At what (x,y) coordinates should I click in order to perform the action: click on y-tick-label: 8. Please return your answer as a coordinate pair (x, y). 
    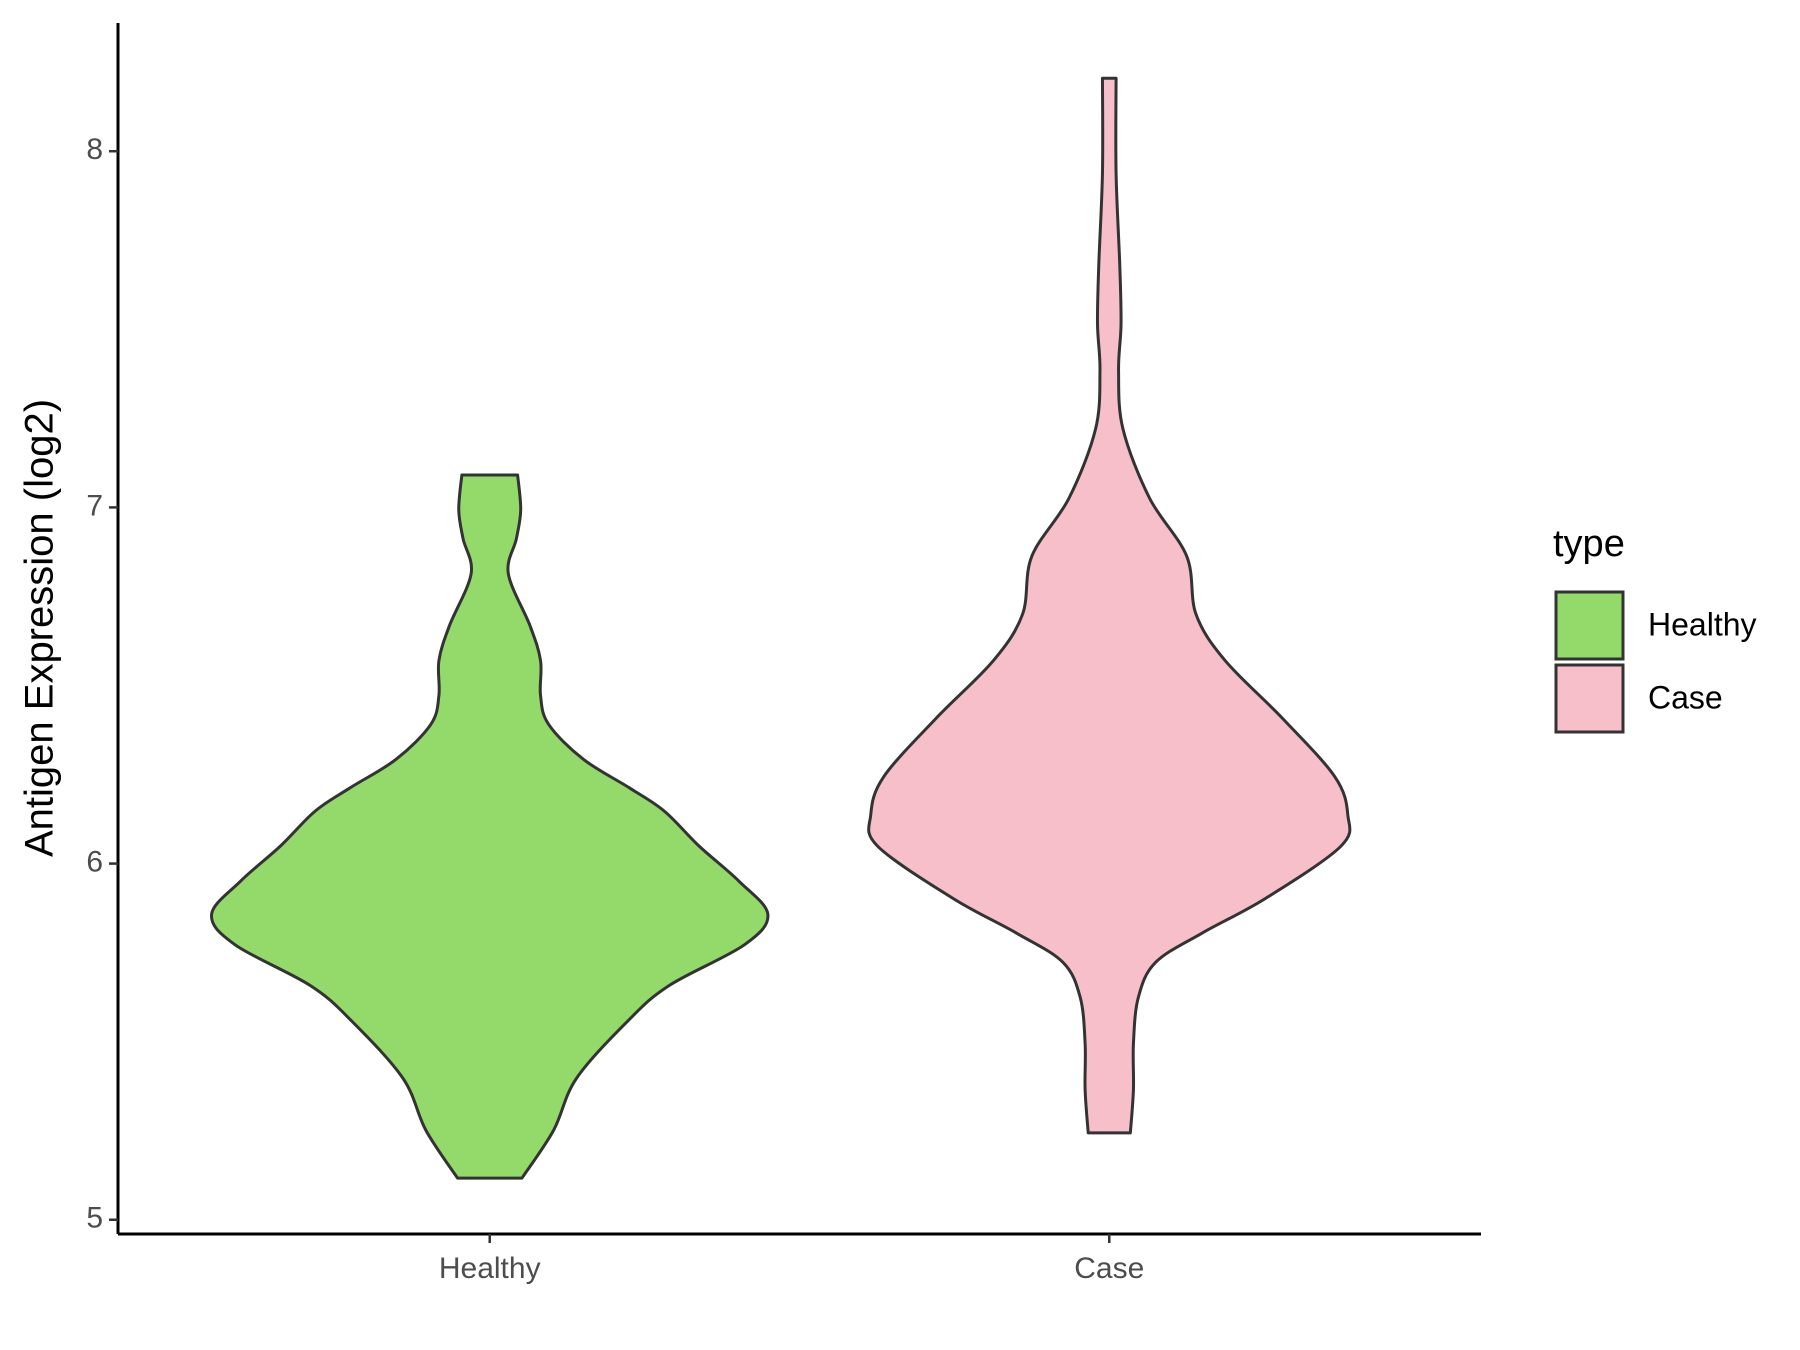
    Looking at the image, I should click on (94, 149).